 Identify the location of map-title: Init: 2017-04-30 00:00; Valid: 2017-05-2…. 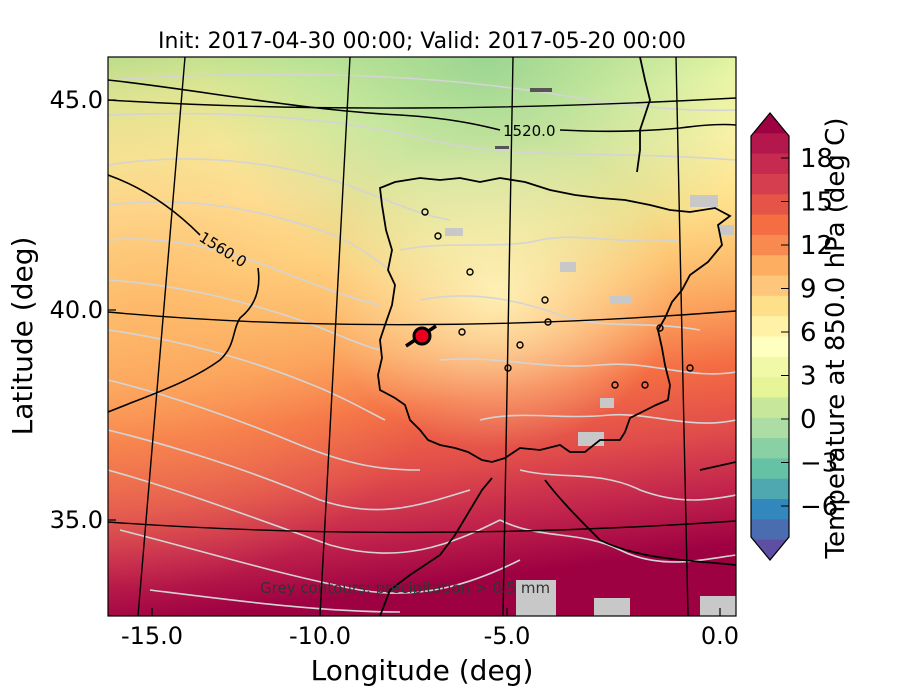
(422, 41).